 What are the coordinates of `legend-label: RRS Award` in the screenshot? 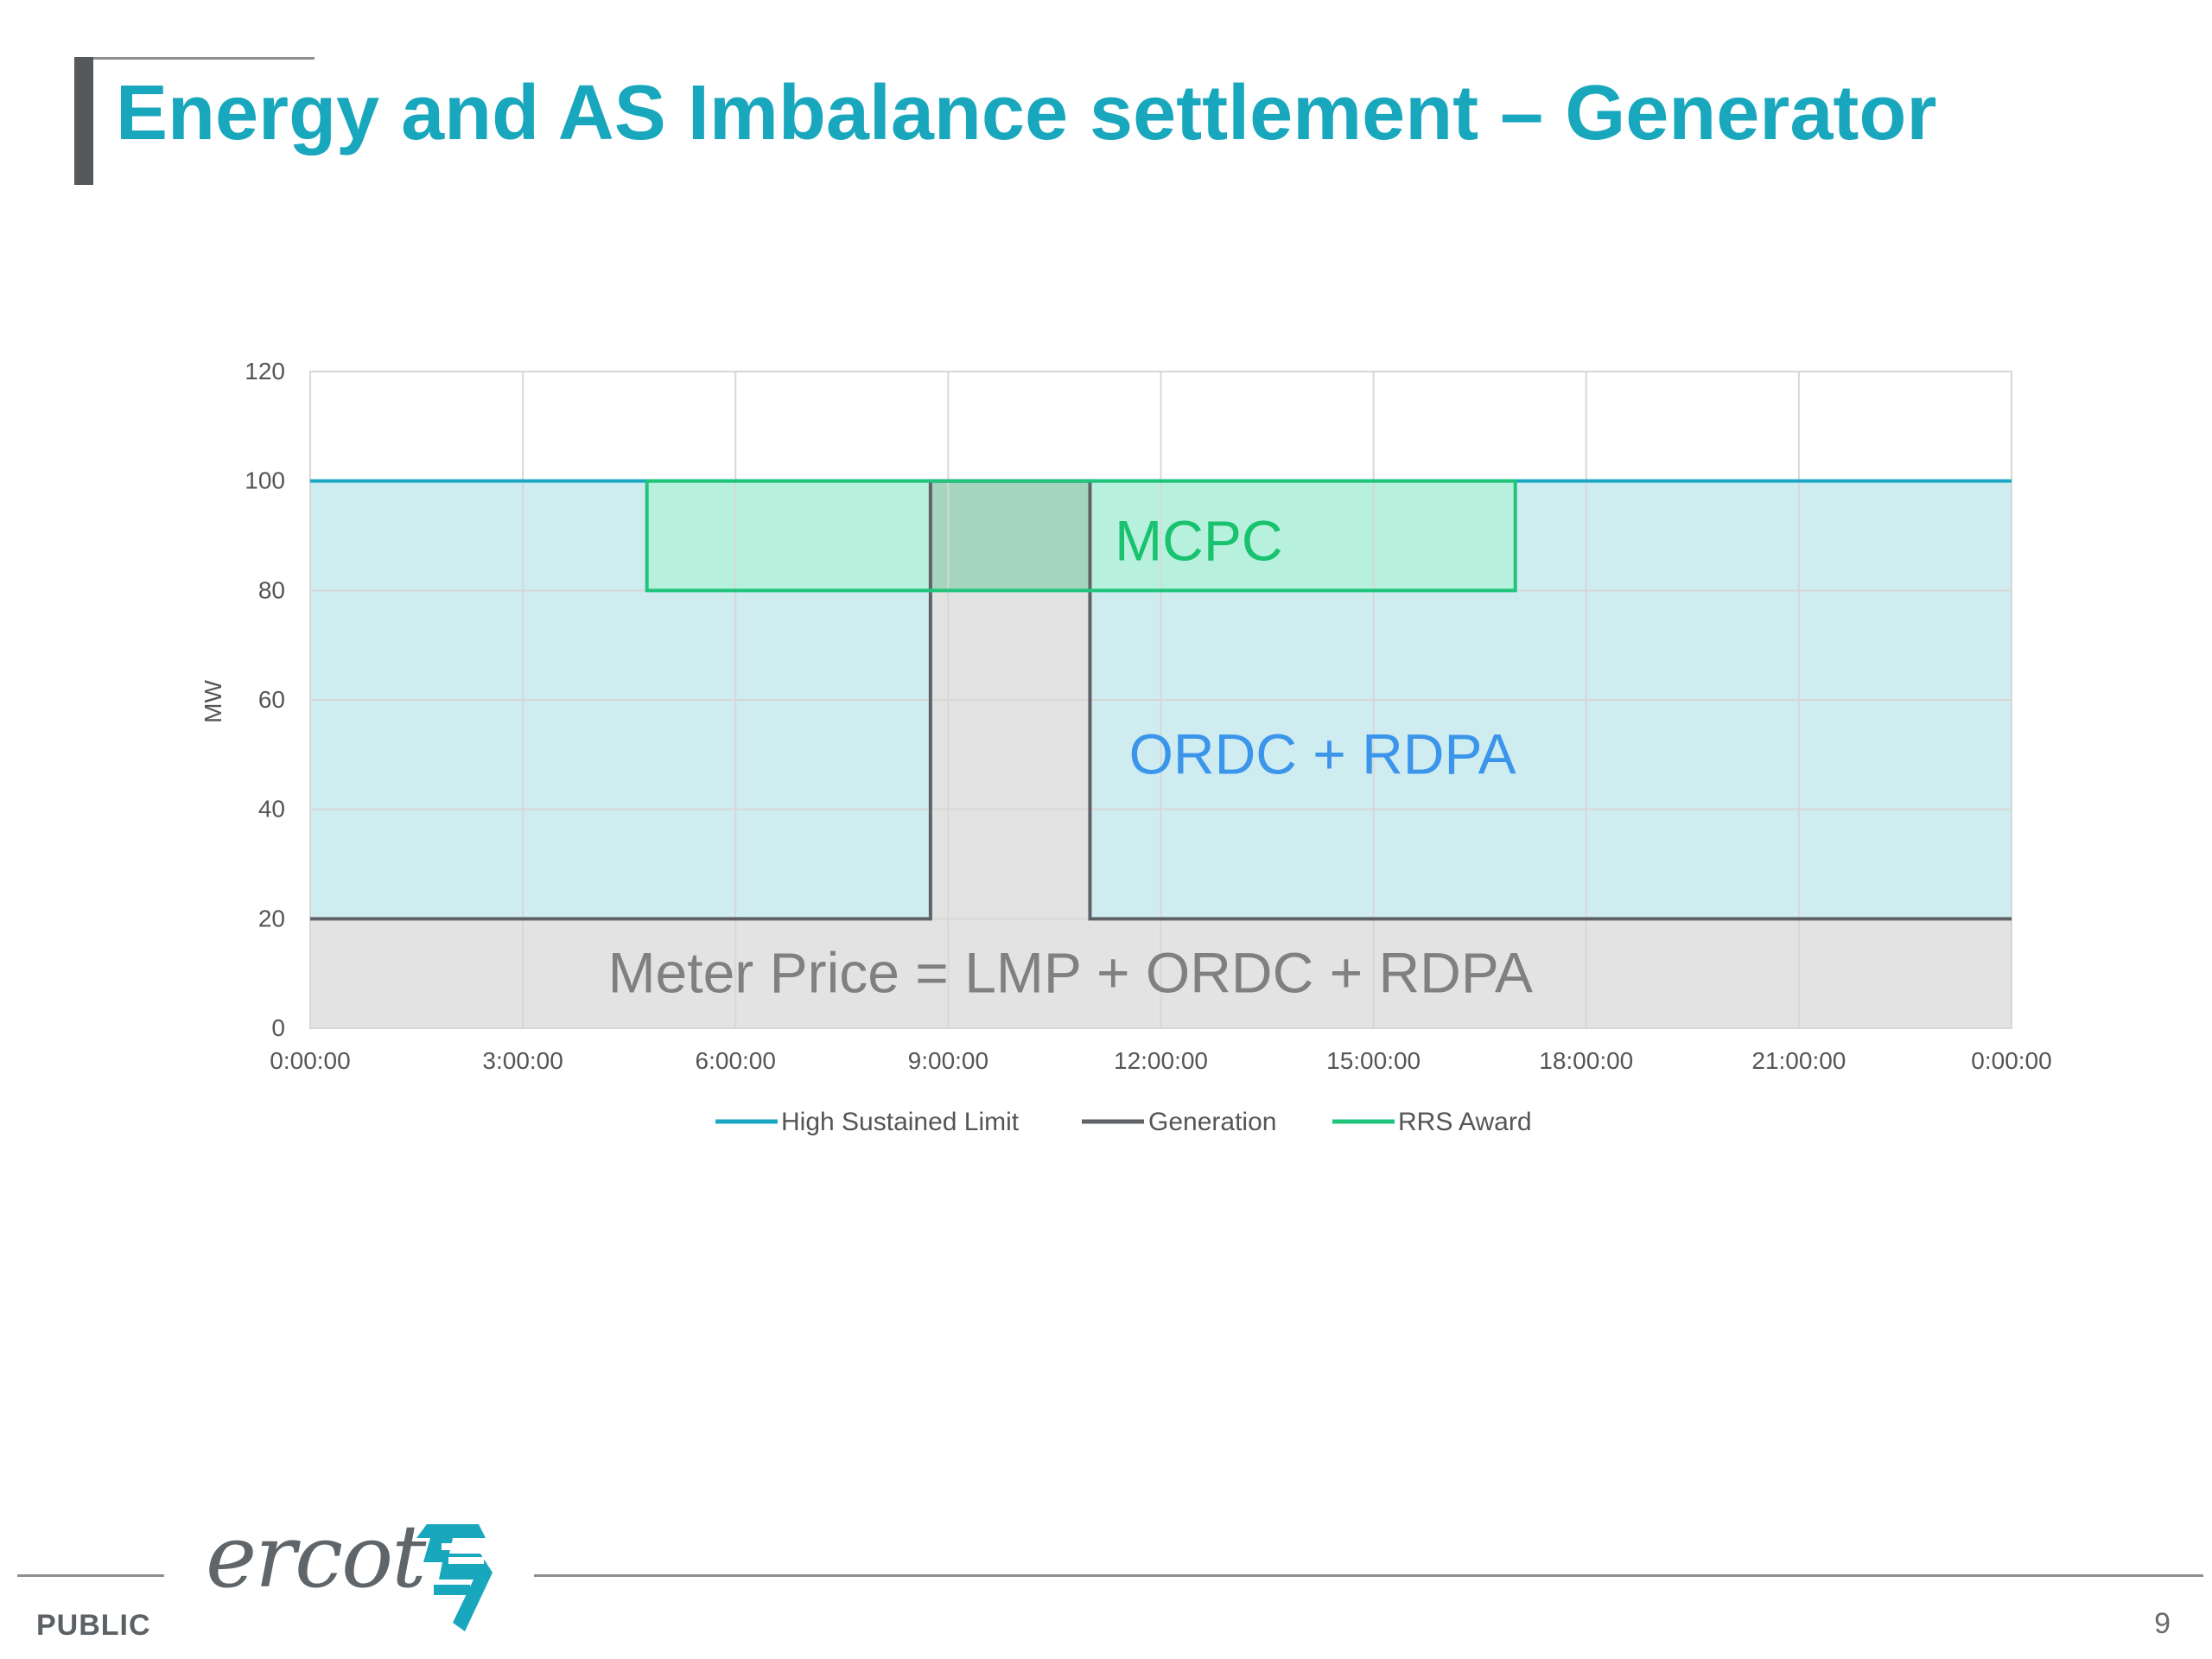 It's located at (1465, 1122).